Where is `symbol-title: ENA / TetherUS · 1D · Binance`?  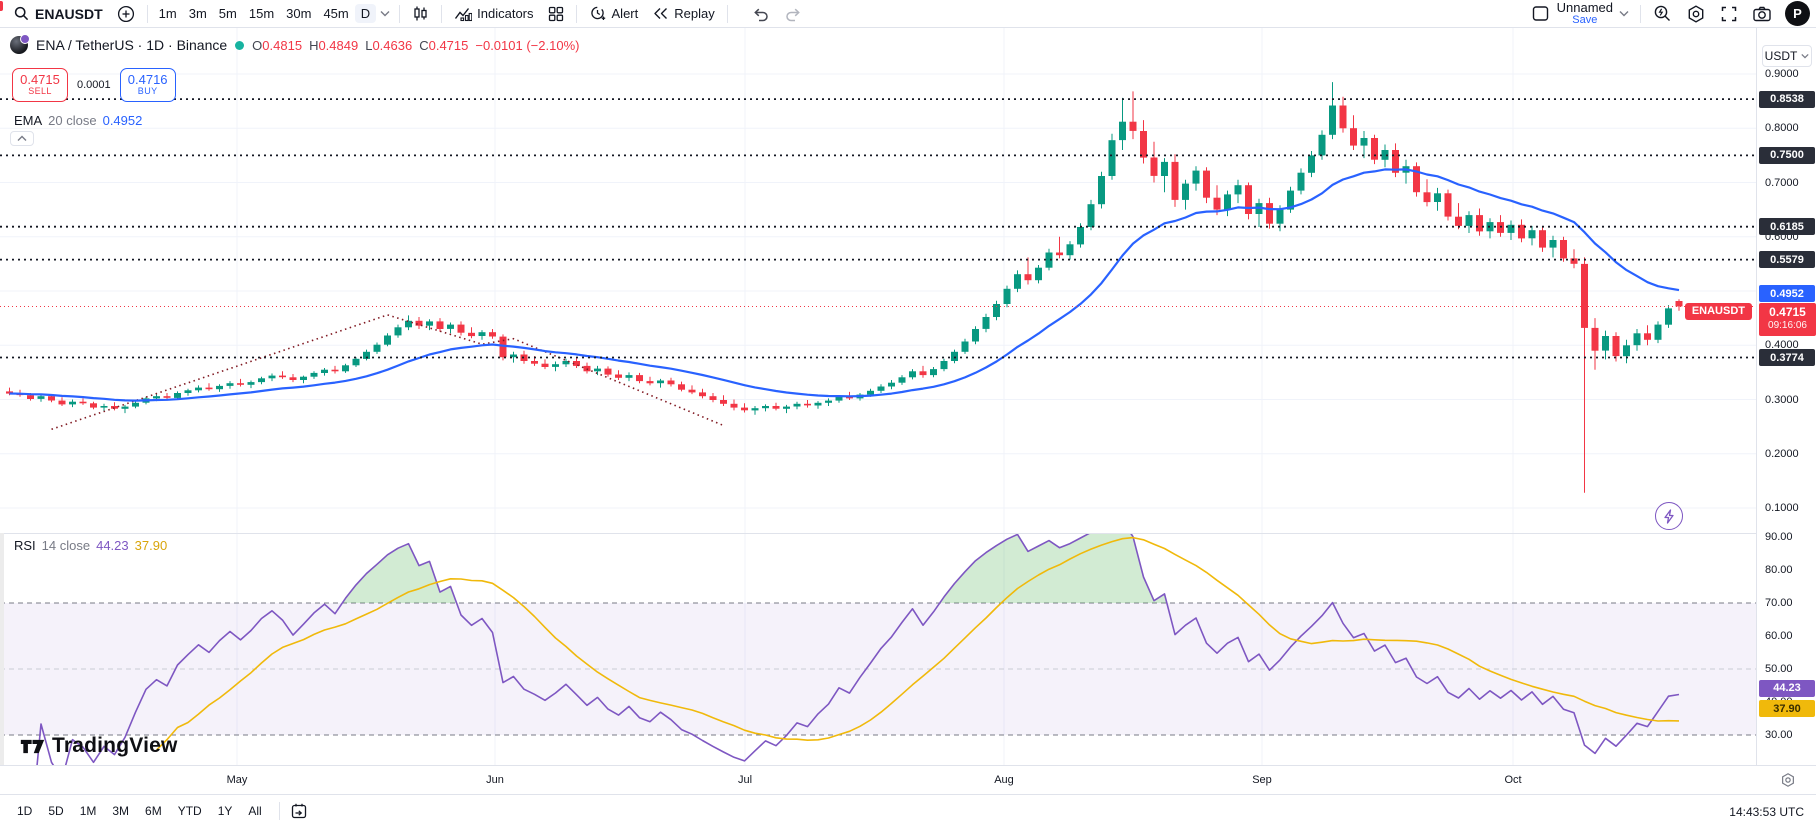
symbol-title: ENA / TetherUS · 1D · Binance is located at coordinates (132, 45).